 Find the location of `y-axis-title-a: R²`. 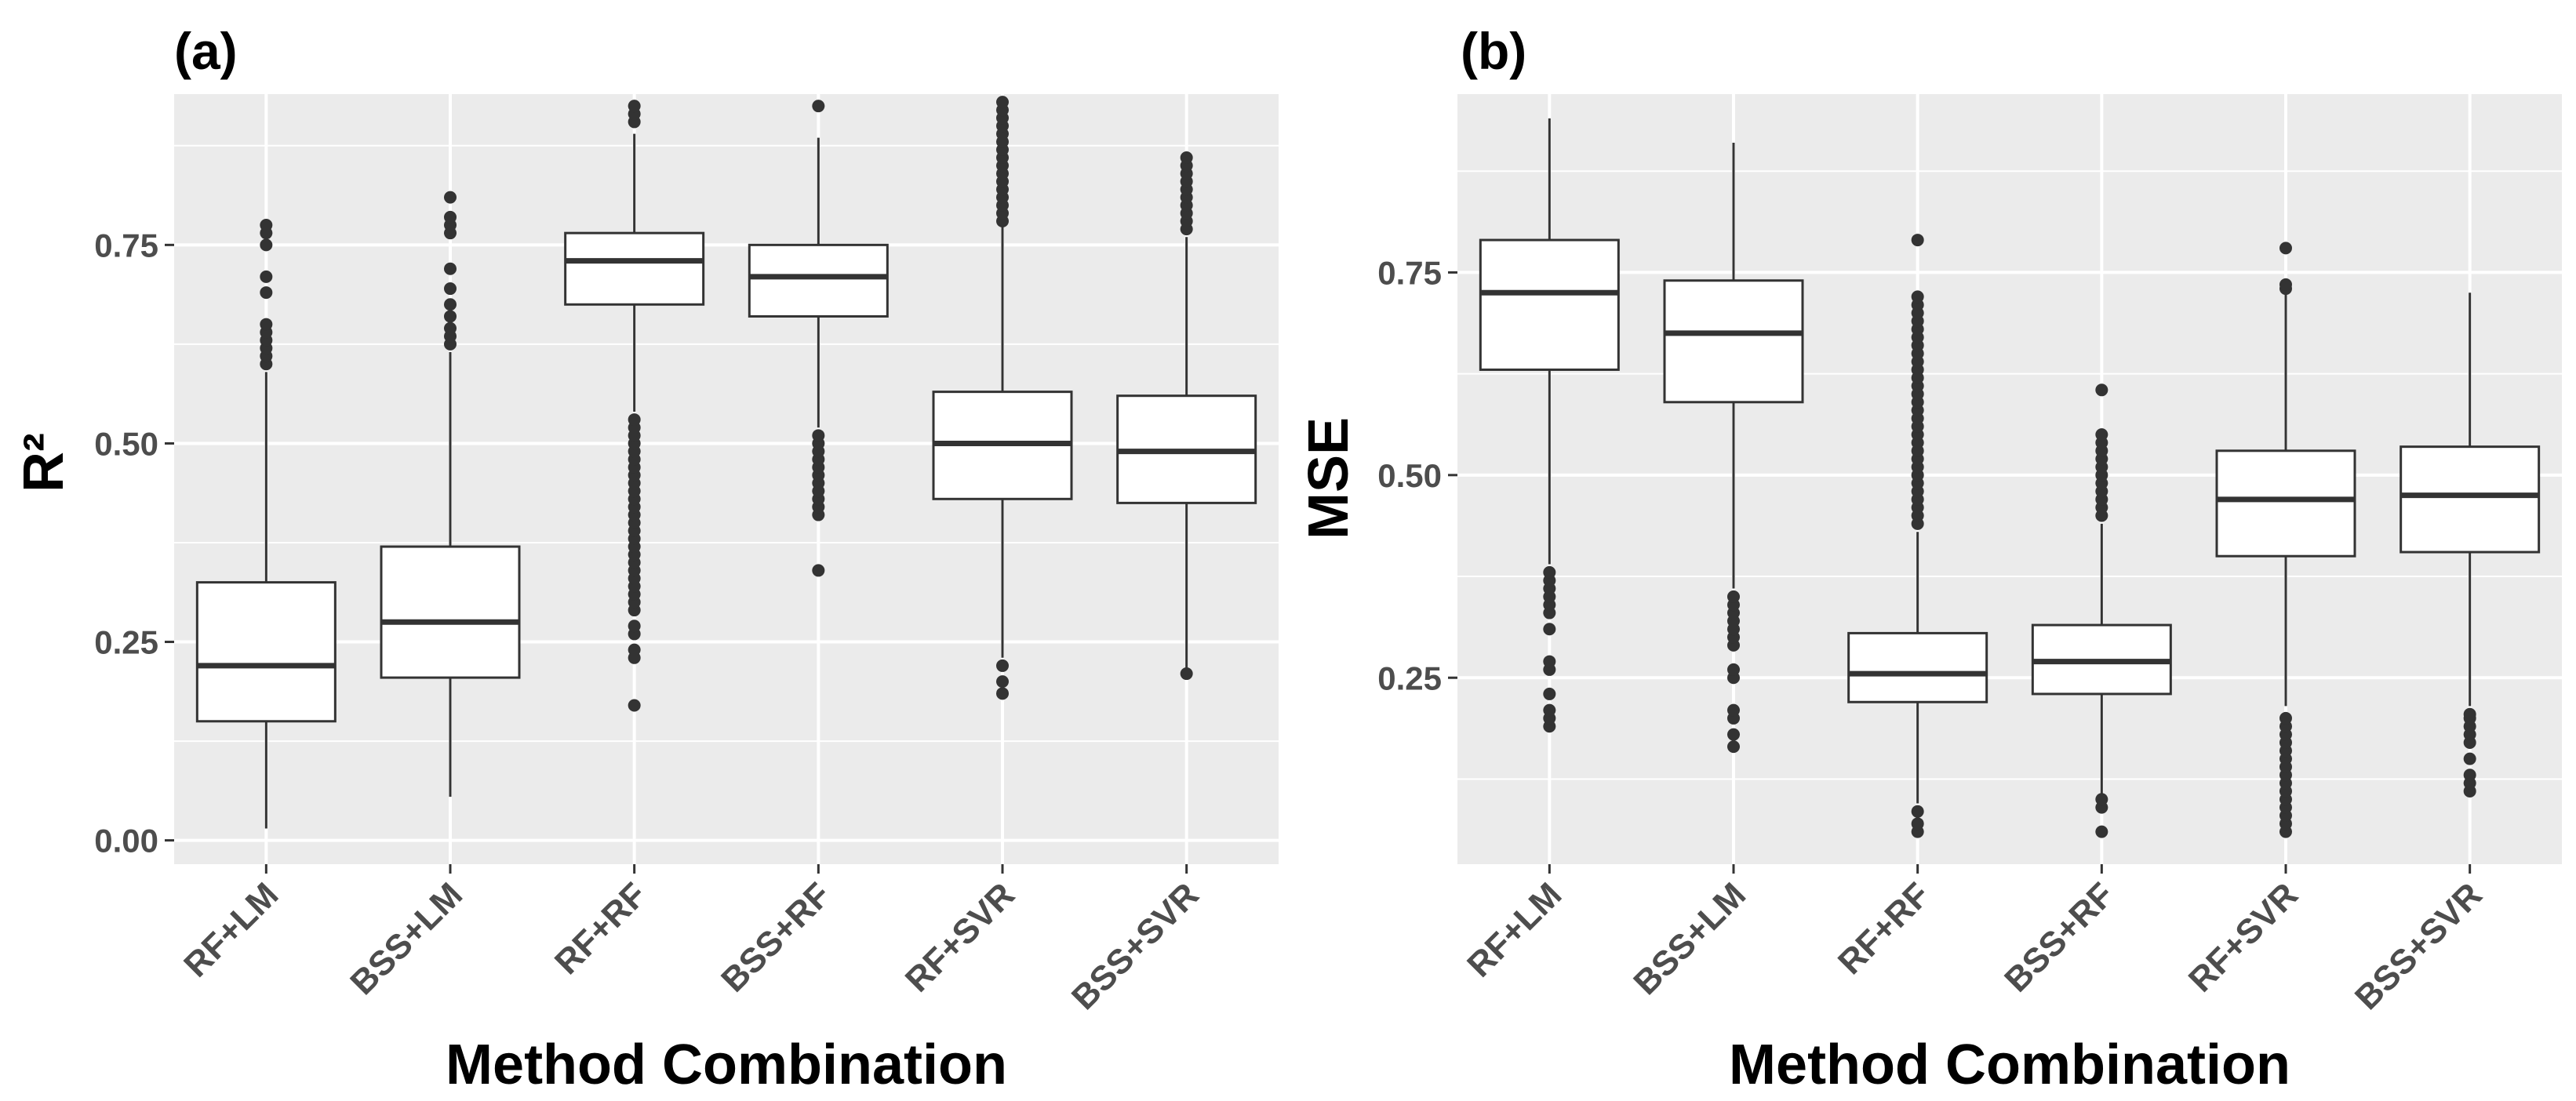

y-axis-title-a: R² is located at coordinates (44, 462).